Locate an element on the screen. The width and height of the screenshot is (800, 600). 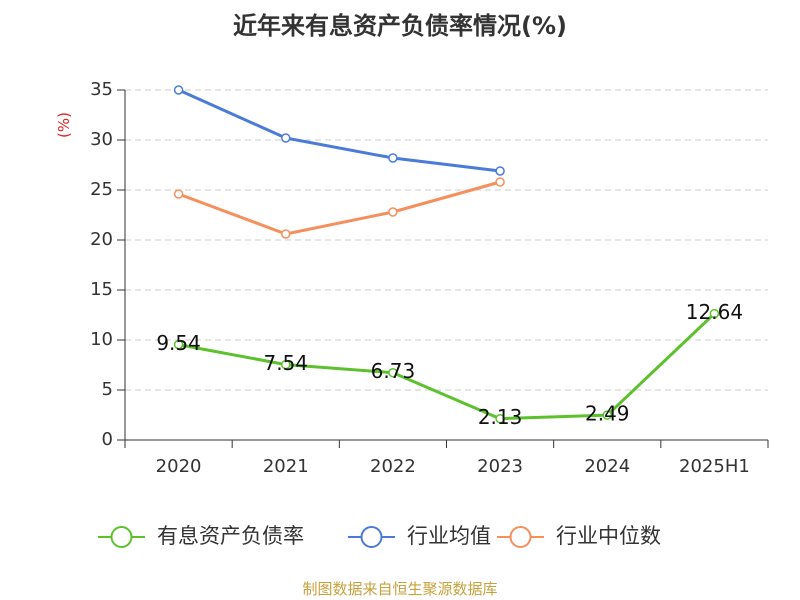
y-tick-label: 0 is located at coordinates (107, 439).